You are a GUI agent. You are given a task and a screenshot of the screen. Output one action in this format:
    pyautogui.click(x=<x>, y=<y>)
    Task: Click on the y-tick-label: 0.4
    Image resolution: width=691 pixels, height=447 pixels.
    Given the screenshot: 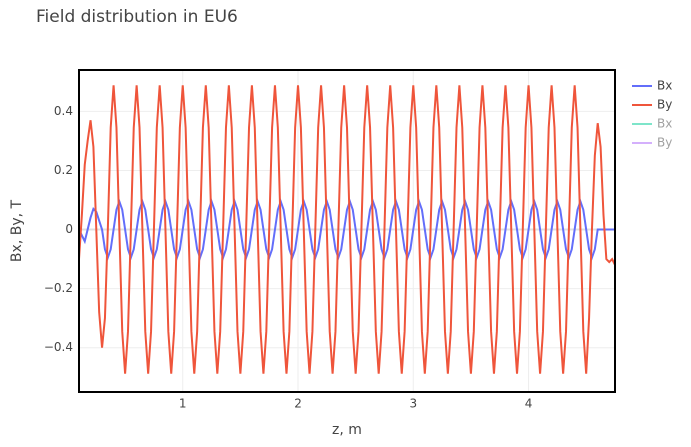 What is the action you would take?
    pyautogui.click(x=63, y=111)
    